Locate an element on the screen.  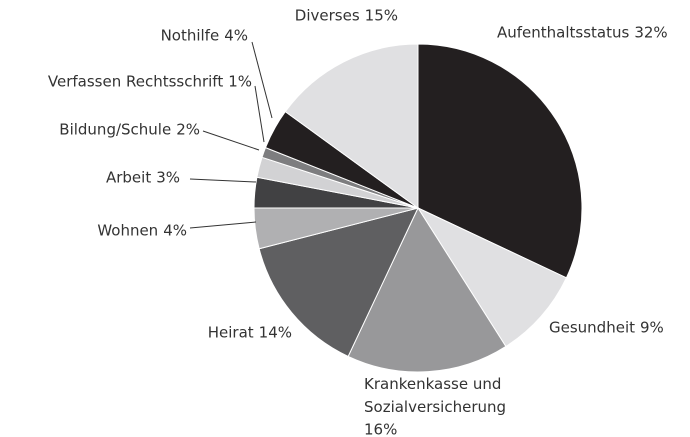
slice-label: Aufenthaltsstatus is located at coordinates (563, 33).